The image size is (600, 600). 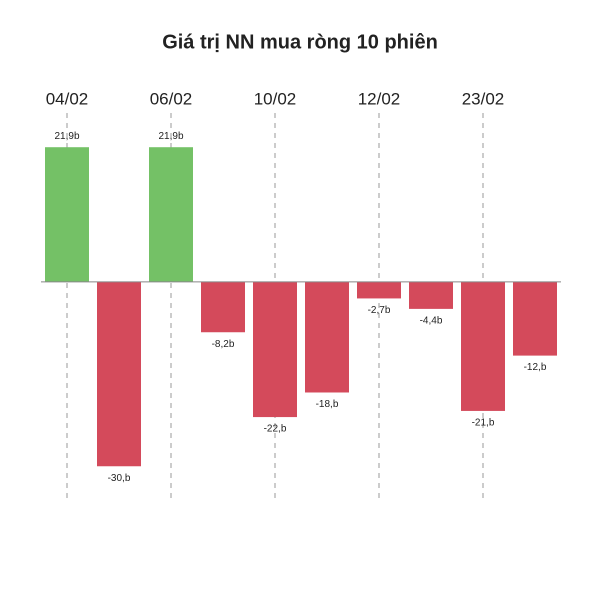 What do you see at coordinates (223, 344) in the screenshot?
I see `value-label: -8,2b` at bounding box center [223, 344].